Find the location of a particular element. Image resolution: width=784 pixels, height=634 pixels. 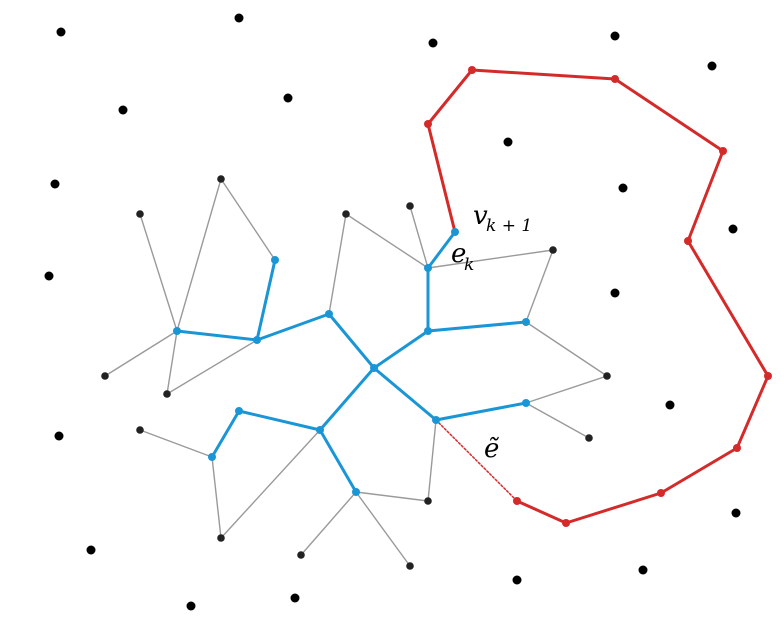

dotted-connector-edge is located at coordinates (476, 460).